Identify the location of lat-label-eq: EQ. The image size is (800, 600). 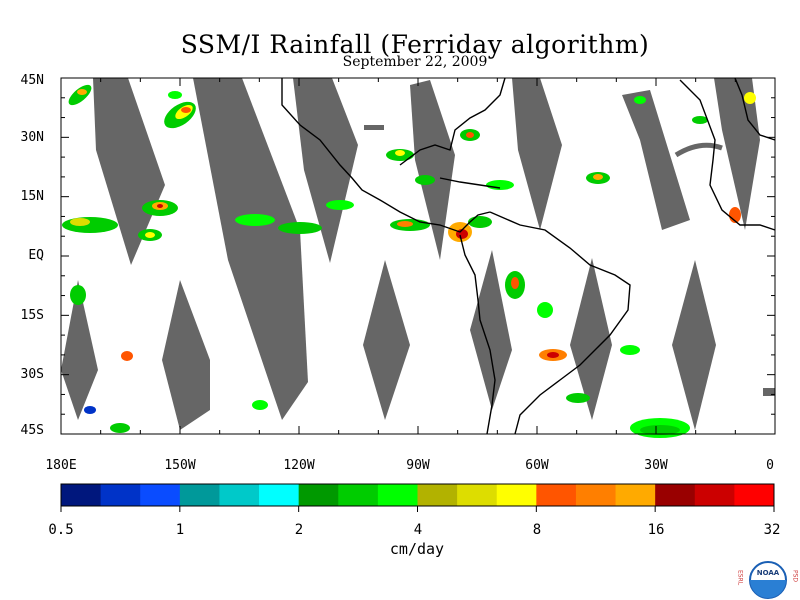
(36, 255).